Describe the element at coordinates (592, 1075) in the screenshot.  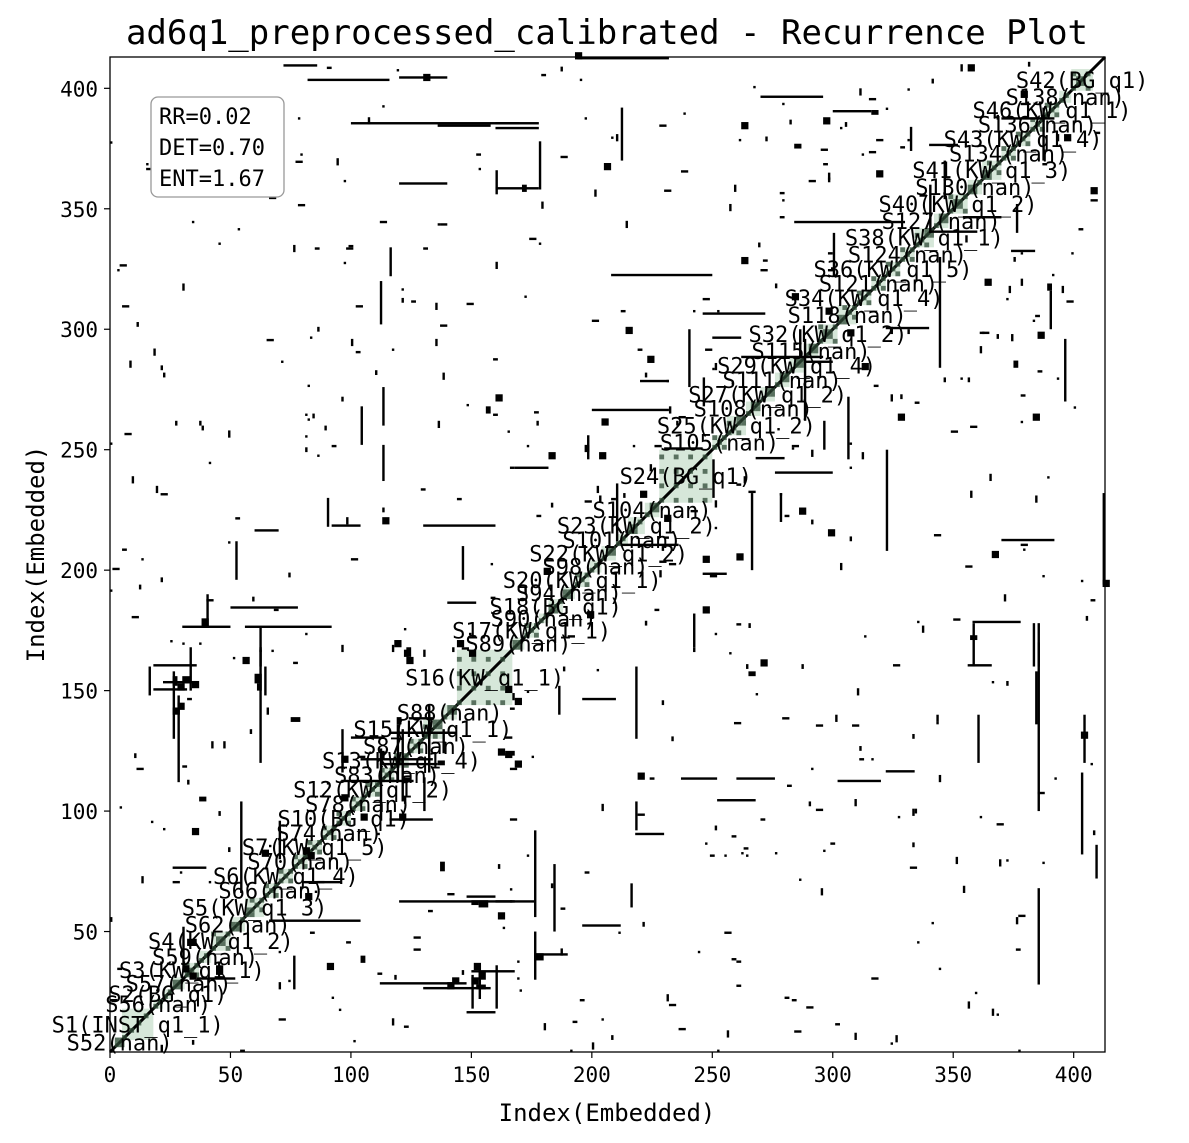
I see `x-tick-label: 200` at that location.